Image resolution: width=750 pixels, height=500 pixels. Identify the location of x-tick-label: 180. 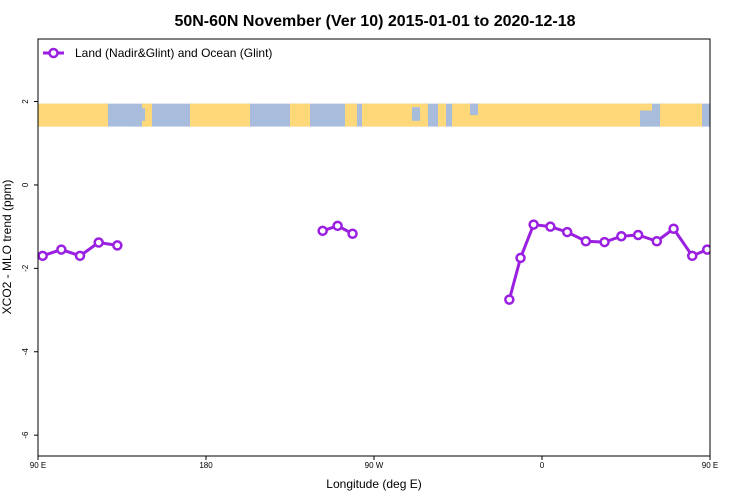
(206, 465).